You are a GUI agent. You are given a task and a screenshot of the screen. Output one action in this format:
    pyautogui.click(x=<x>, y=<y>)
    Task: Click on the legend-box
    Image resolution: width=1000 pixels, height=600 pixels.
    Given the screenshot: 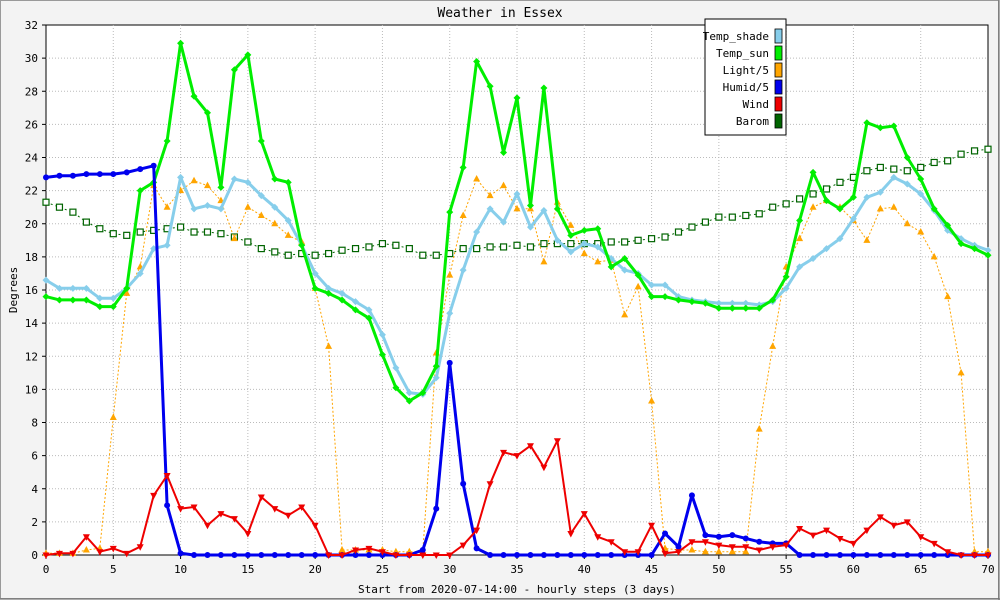 What is the action you would take?
    pyautogui.click(x=745, y=77)
    